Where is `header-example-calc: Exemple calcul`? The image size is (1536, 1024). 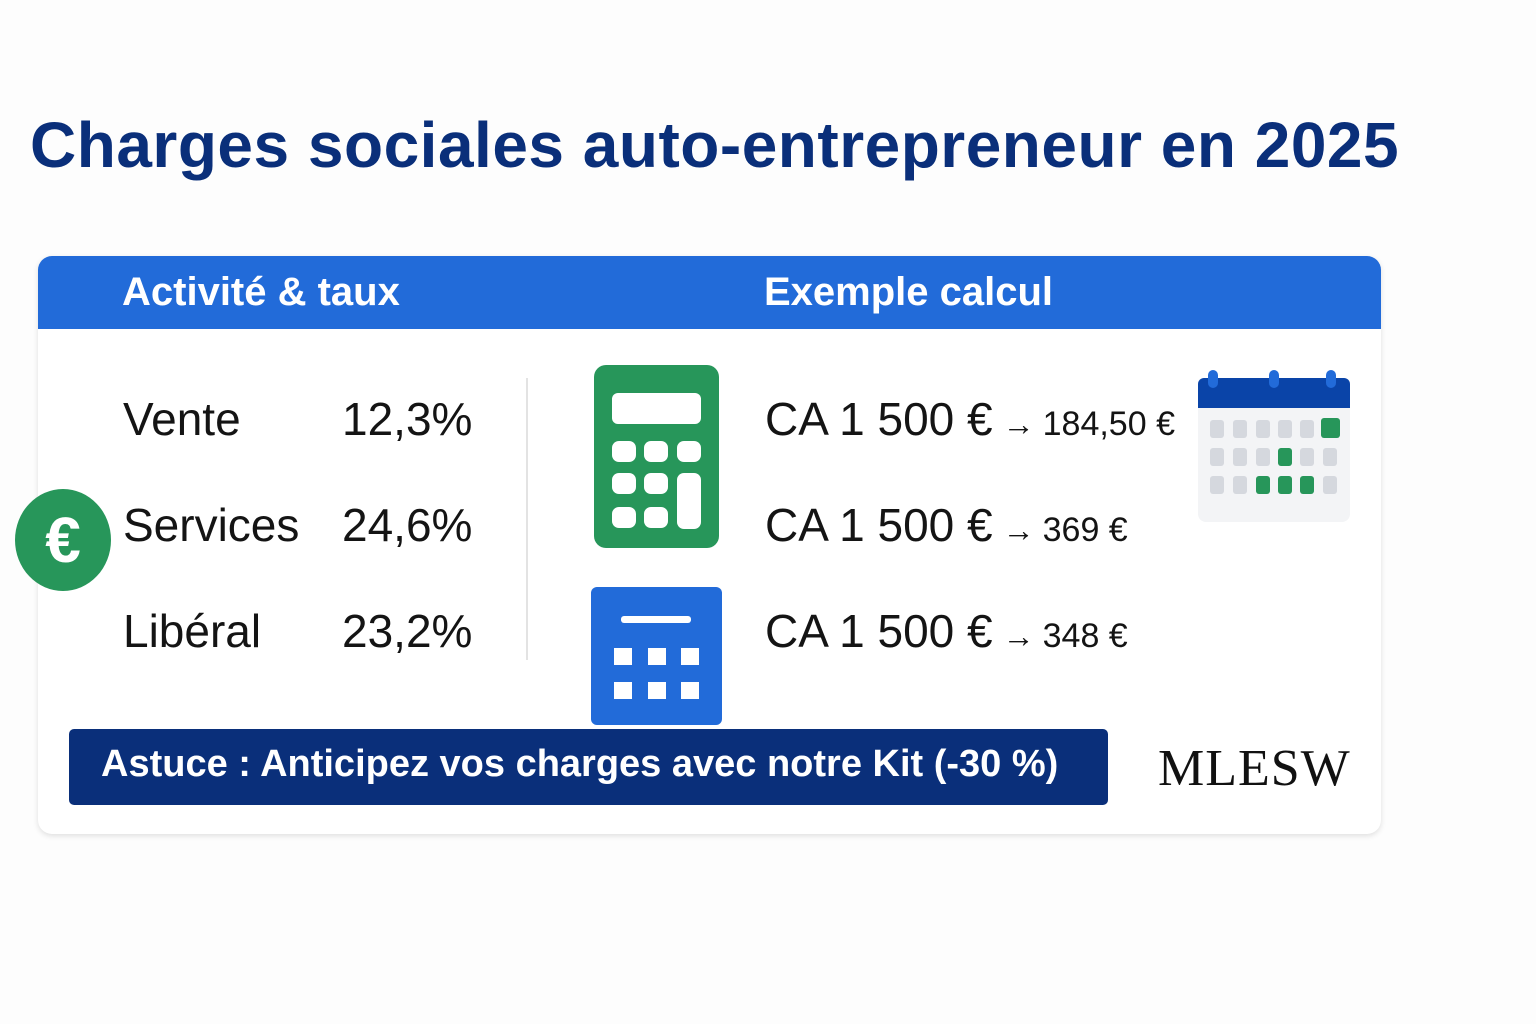
header-example-calc: Exemple calcul is located at coordinates (909, 292).